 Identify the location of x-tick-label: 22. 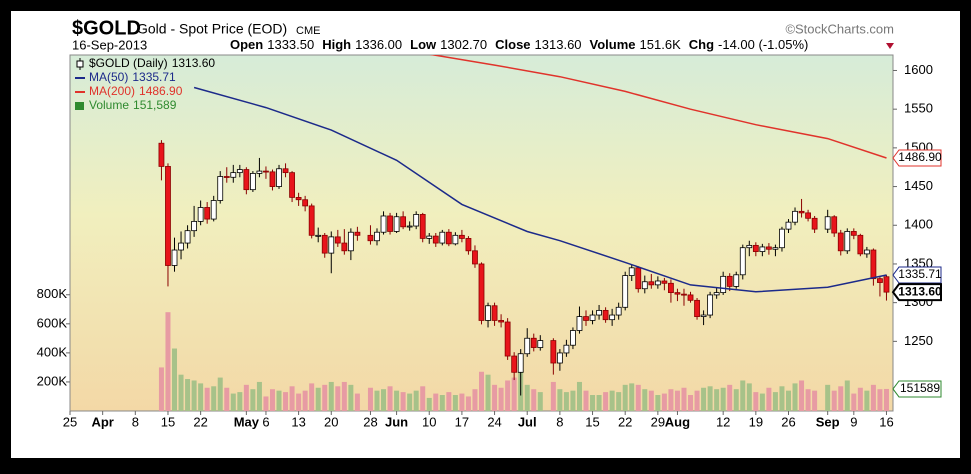
(200, 421).